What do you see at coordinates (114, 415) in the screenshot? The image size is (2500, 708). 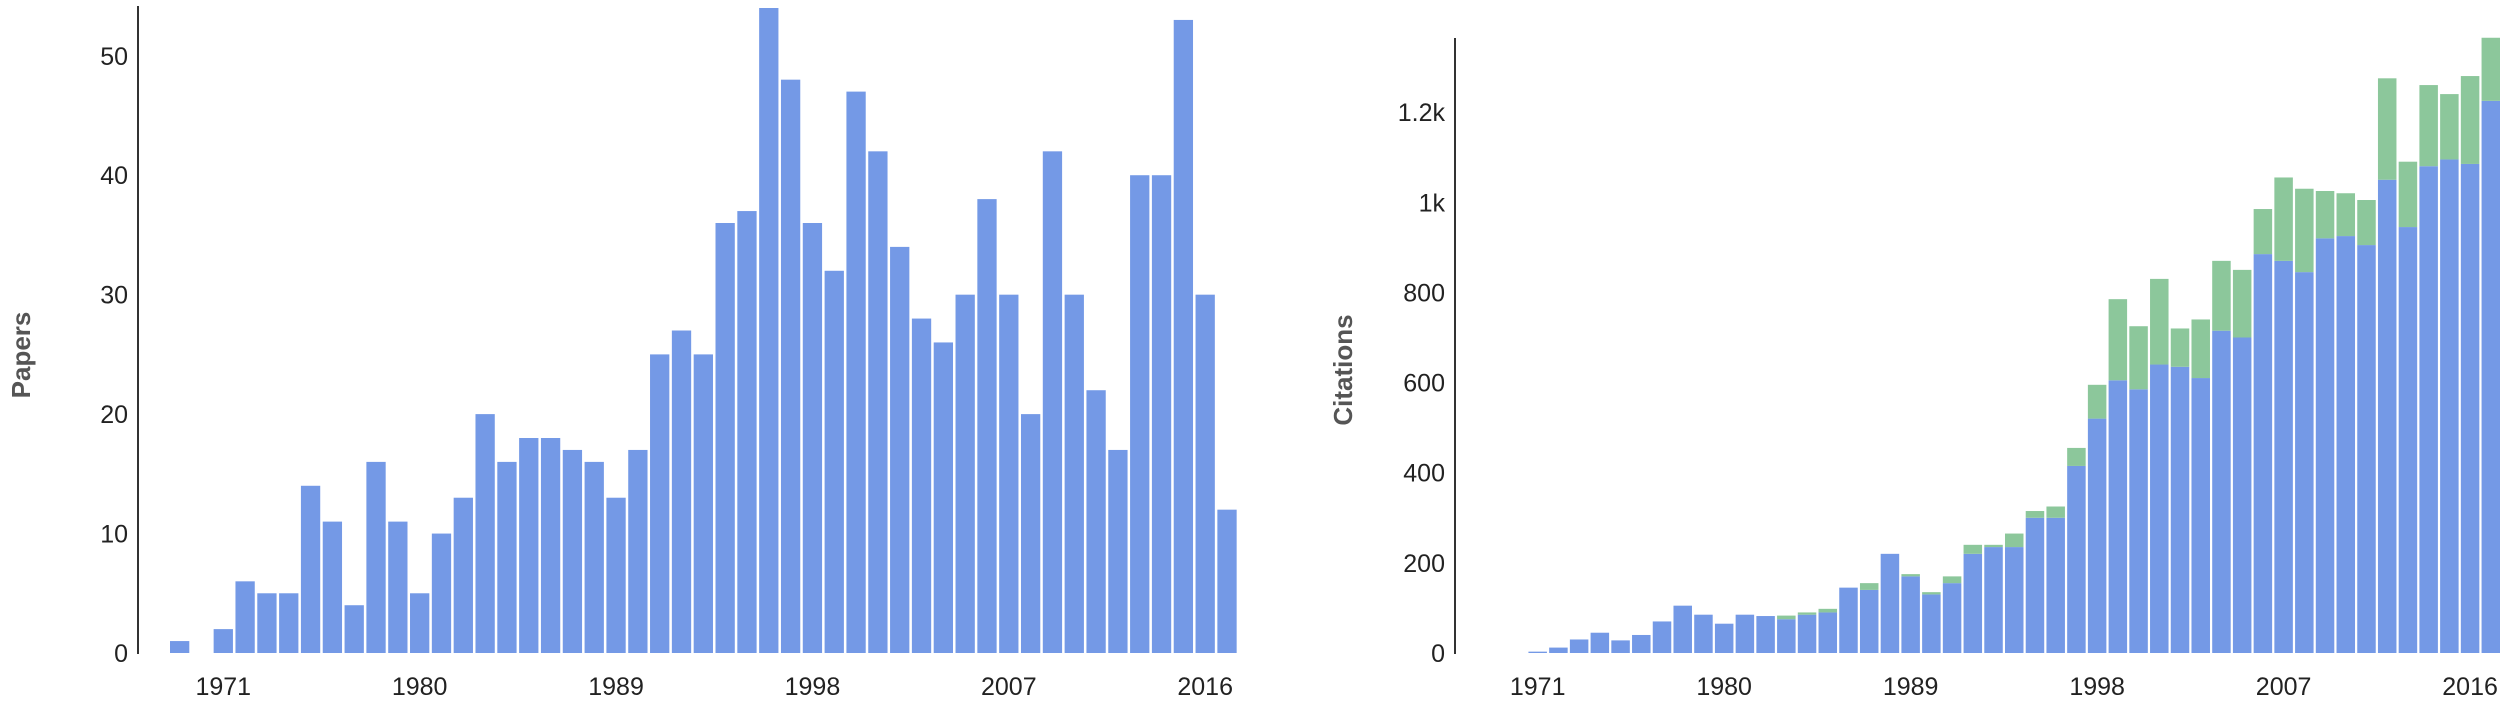 I see `y-tick-label: 20` at bounding box center [114, 415].